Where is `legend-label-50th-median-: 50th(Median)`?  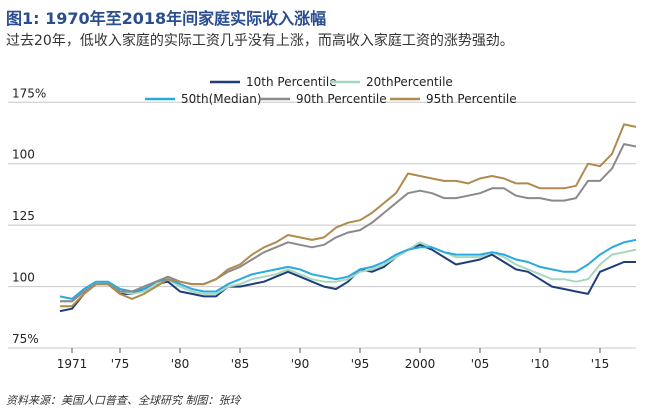 legend-label-50th-median-: 50th(Median) is located at coordinates (221, 99).